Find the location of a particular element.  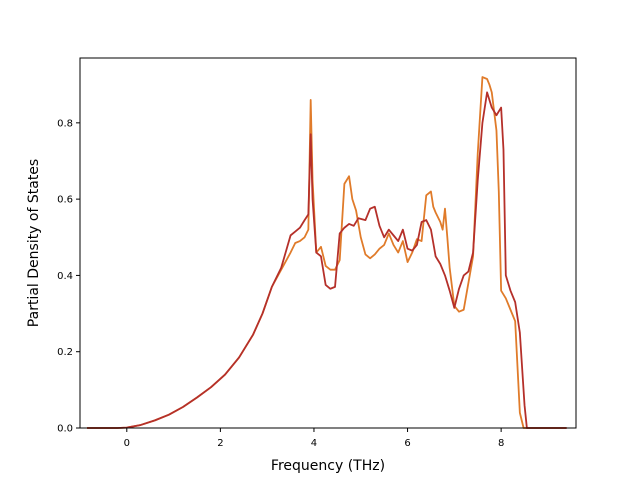

x-tick-label: 2 is located at coordinates (220, 443).